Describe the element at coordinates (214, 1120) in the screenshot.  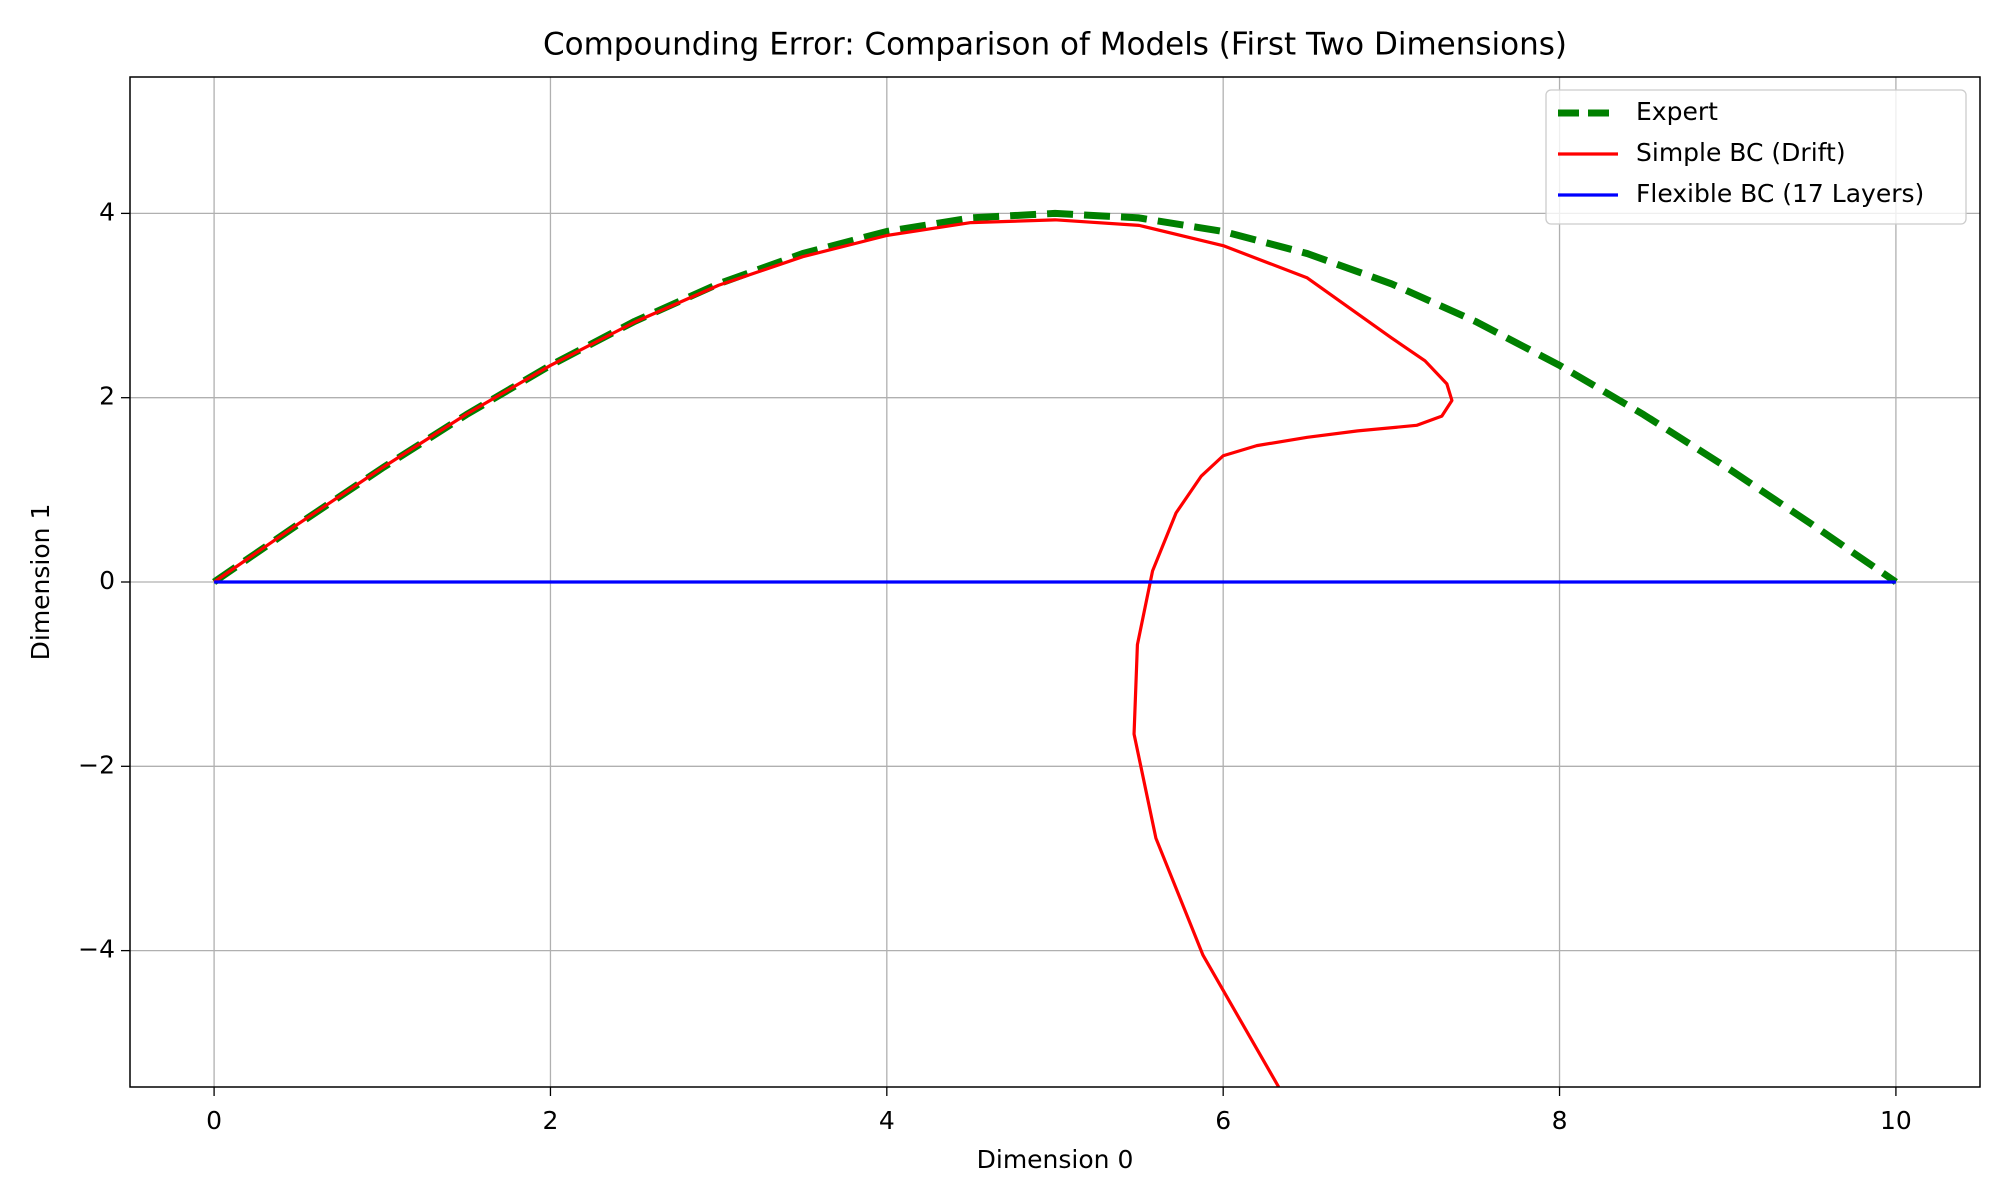
I see `x-tick-label: 0` at that location.